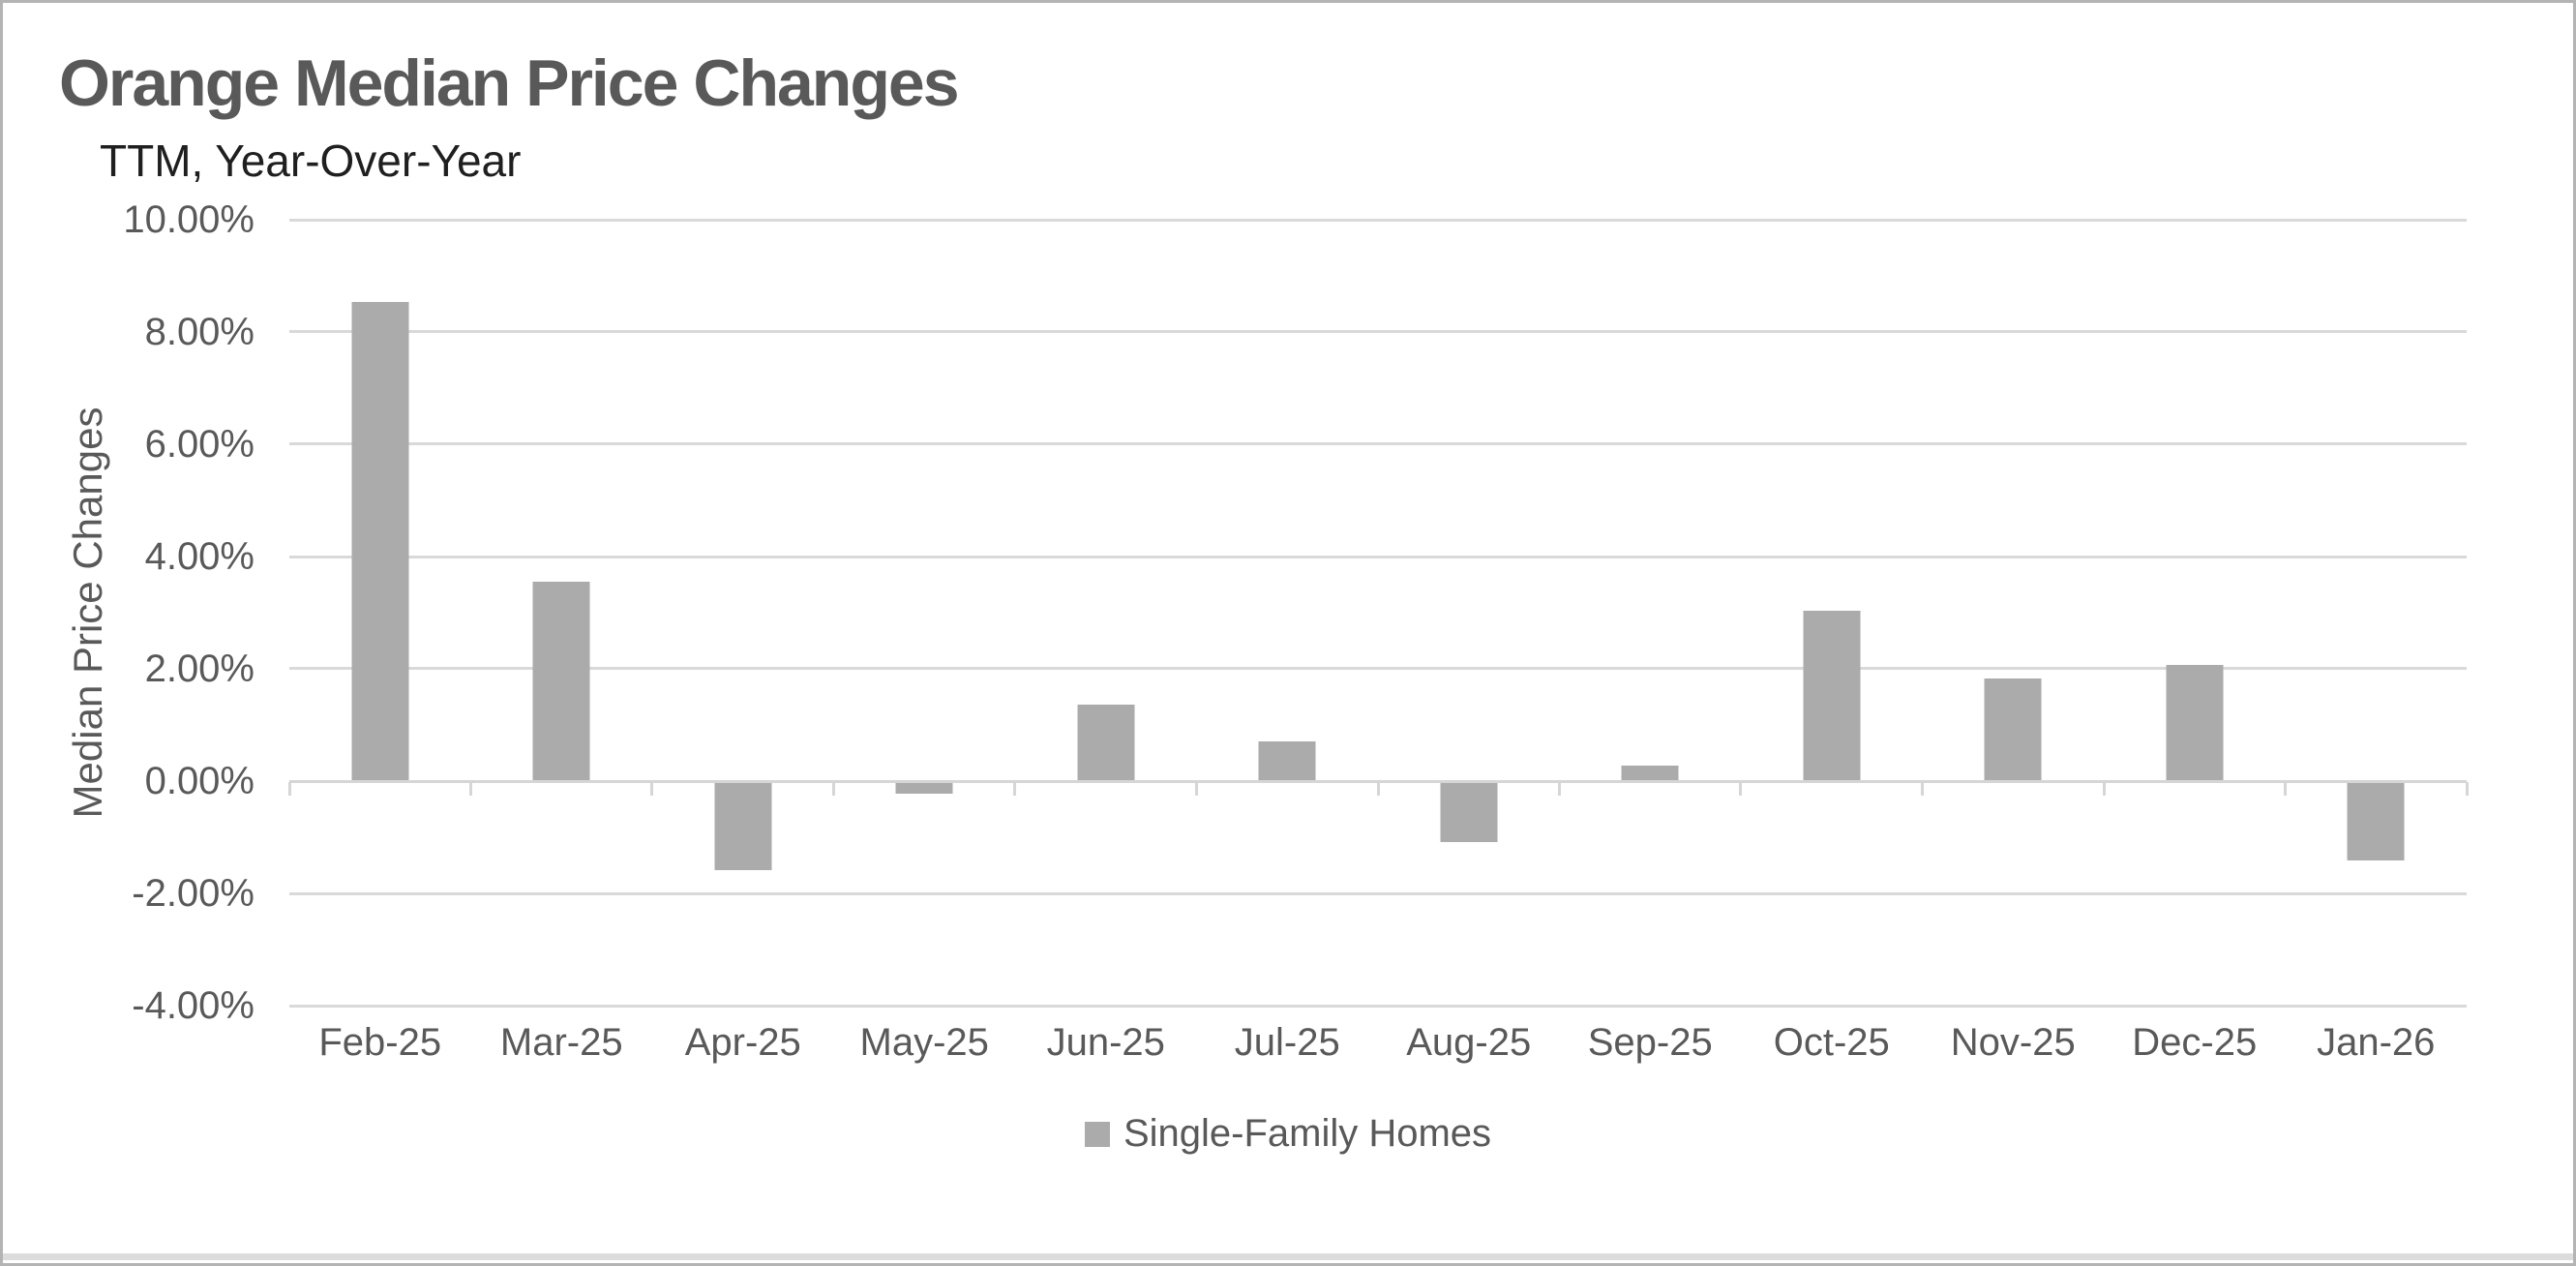  Describe the element at coordinates (1378, 669) in the screenshot. I see `gridline-2.00%` at that location.